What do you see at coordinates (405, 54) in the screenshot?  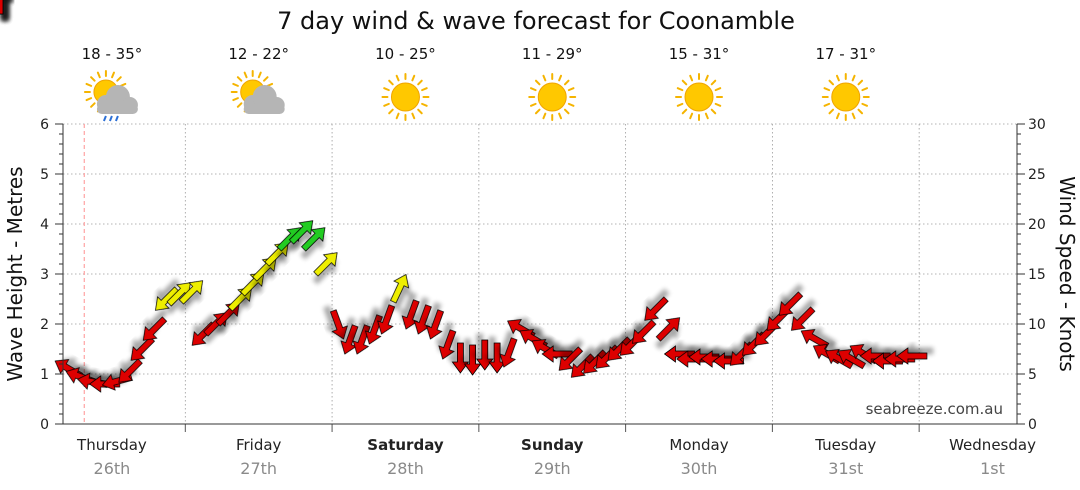 I see `temperature-range: 10 - 25°` at bounding box center [405, 54].